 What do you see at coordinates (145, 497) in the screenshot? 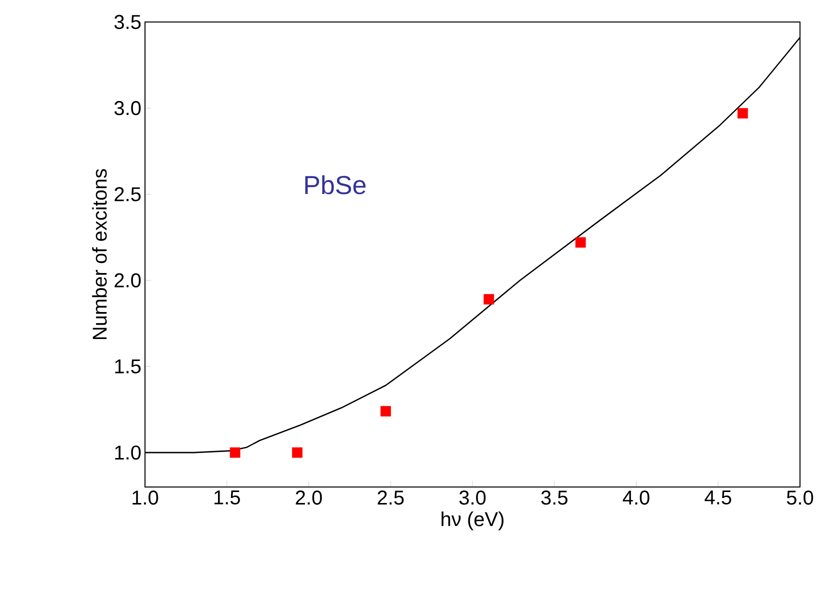
I see `x-tick-label: 1.0` at bounding box center [145, 497].